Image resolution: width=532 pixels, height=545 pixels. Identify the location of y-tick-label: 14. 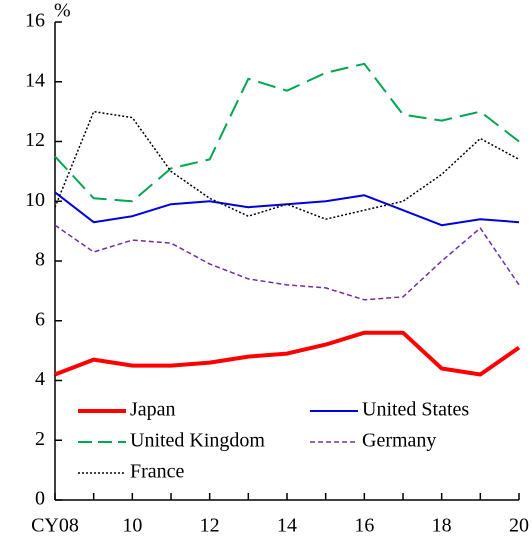
(35, 80).